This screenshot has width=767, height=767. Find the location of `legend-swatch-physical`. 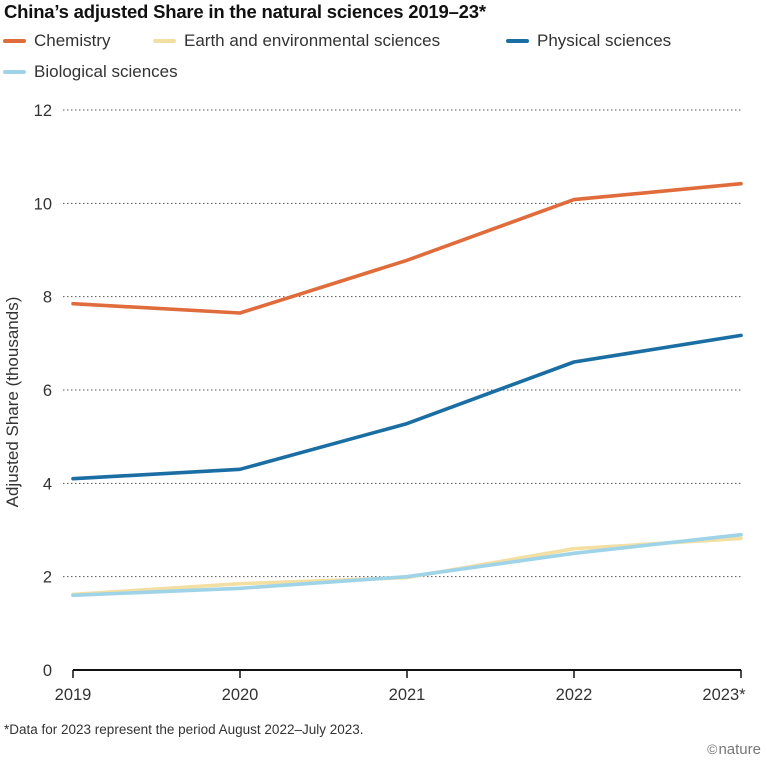

legend-swatch-physical is located at coordinates (517, 41).